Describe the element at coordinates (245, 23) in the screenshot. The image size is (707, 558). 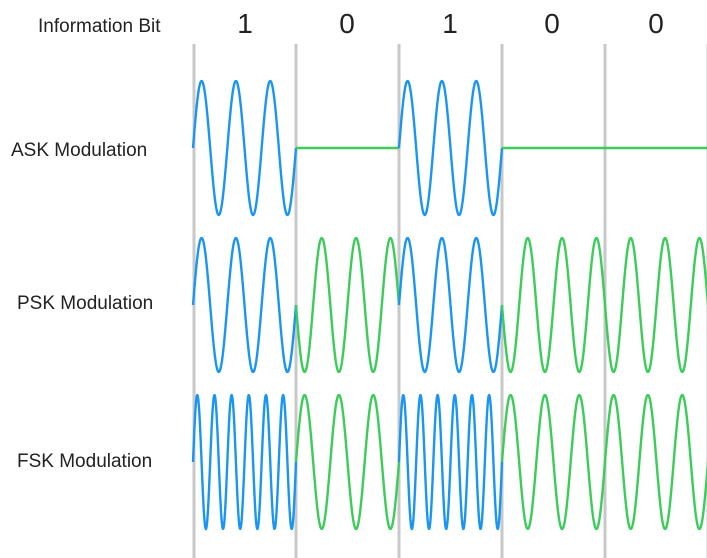
I see `bit-label-1: 1` at that location.